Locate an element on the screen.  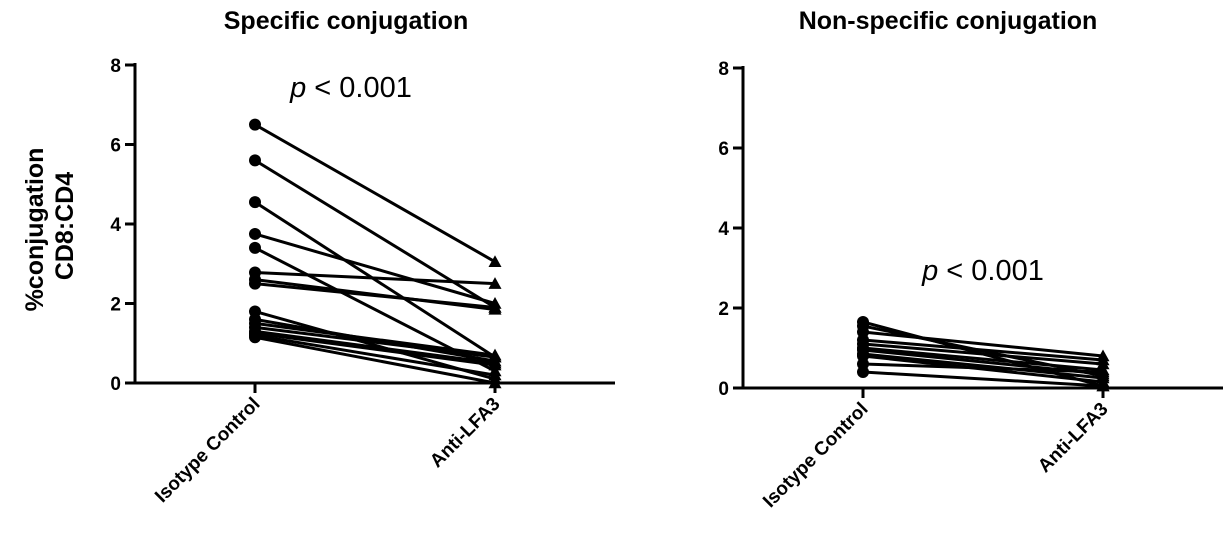
chart-title: Specific conjugation is located at coordinates (346, 21).